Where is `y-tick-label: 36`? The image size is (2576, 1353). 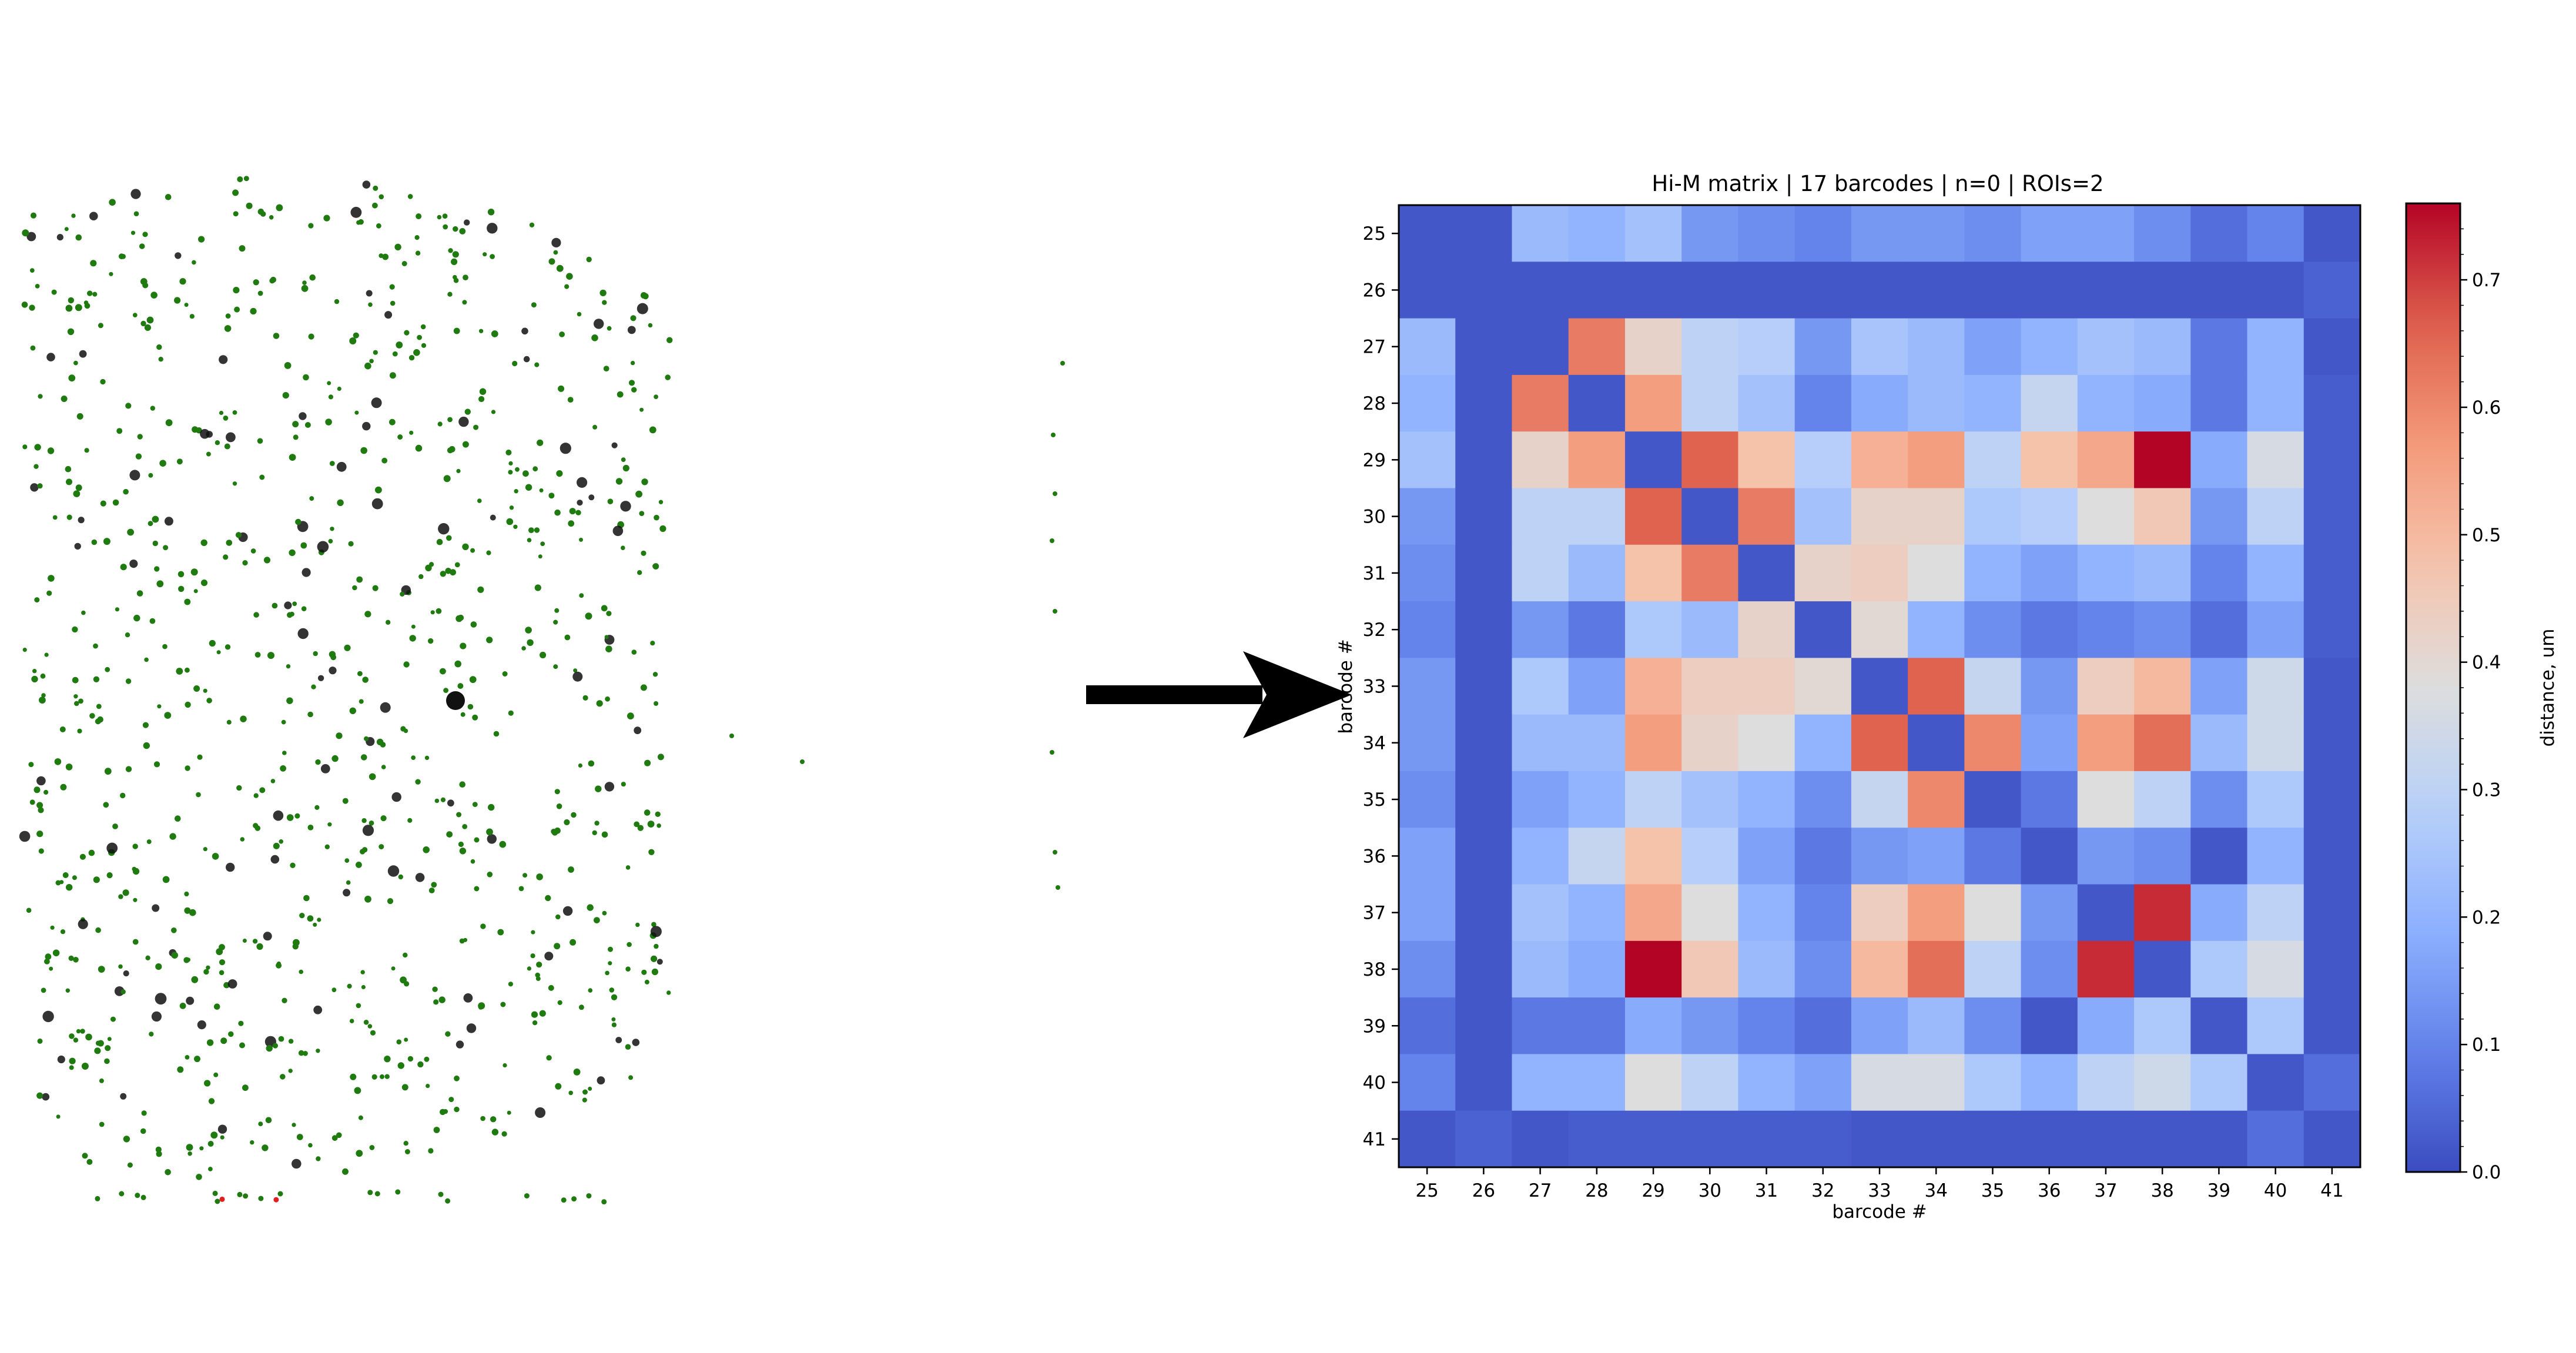 y-tick-label: 36 is located at coordinates (1374, 856).